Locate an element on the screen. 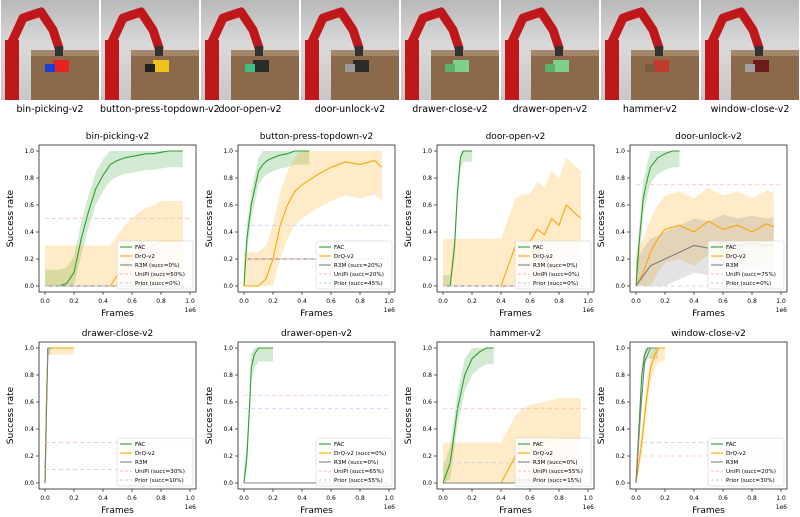 The width and height of the screenshot is (800, 517). legend-entry: UniPi (succ=55%) is located at coordinates (558, 472).